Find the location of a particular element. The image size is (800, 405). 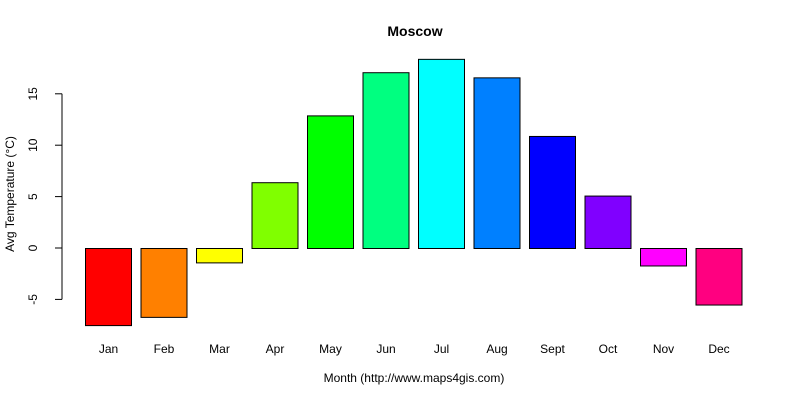

x-axis-label: Month (http://www.maps4gis.com) is located at coordinates (414, 378).